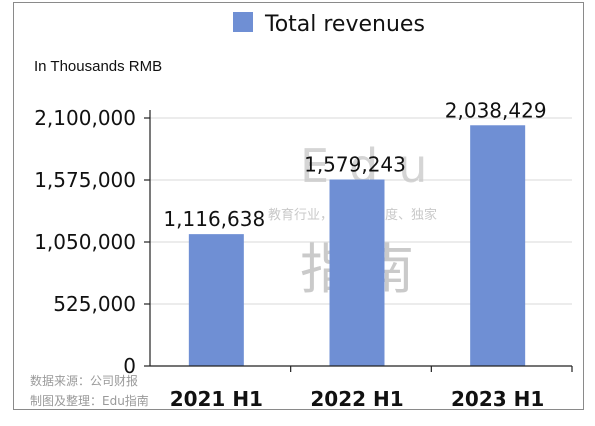 This screenshot has height=426, width=595. What do you see at coordinates (85, 242) in the screenshot?
I see `y-tick-label: 1,050,000` at bounding box center [85, 242].